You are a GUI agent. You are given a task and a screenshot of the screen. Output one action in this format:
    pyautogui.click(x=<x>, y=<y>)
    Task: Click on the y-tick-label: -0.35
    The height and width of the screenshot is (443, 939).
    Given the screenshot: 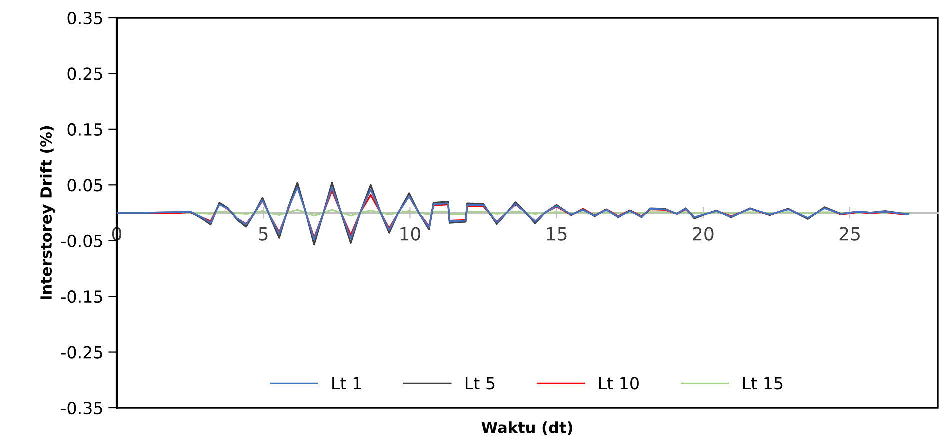 What is the action you would take?
    pyautogui.click(x=82, y=408)
    